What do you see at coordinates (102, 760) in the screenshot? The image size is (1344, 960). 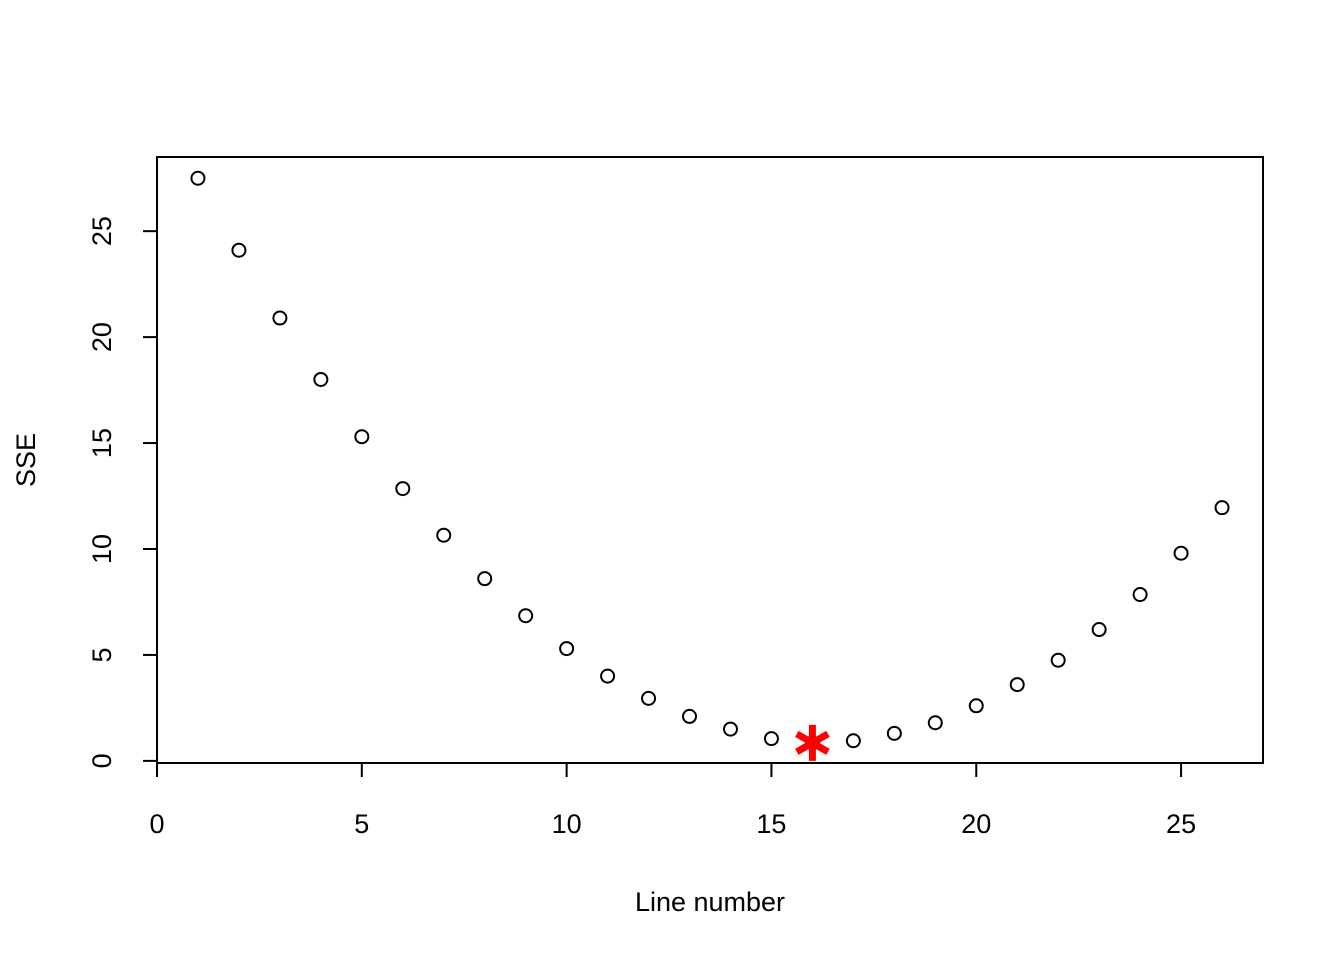 I see `y-tick-label: 0` at bounding box center [102, 760].